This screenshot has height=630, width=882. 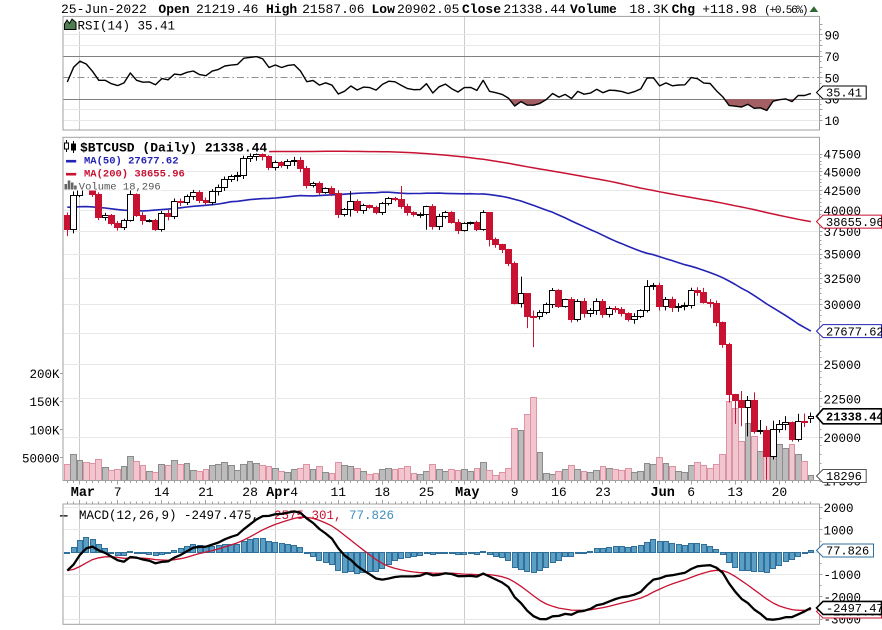 What do you see at coordinates (83, 493) in the screenshot?
I see `svg-text: Mar` at bounding box center [83, 493].